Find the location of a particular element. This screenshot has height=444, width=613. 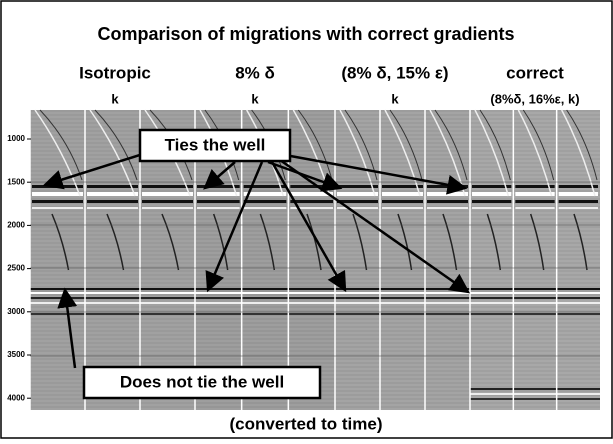

column-label: 8% δ is located at coordinates (255, 72).